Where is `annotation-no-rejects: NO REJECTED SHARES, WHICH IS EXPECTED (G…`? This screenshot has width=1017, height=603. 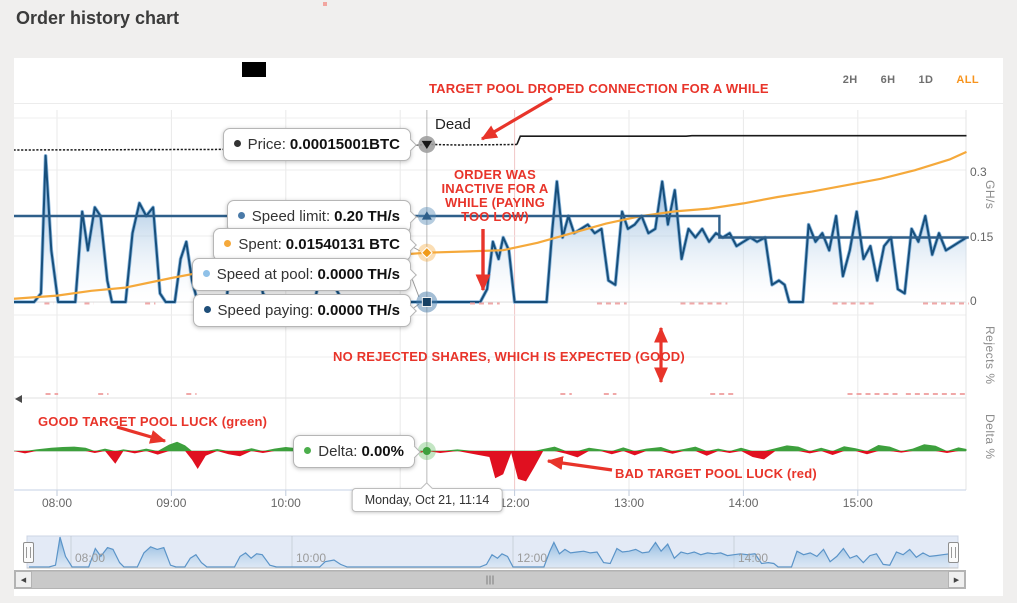
annotation-no-rejects: NO REJECTED SHARES, WHICH IS EXPECTED (G… is located at coordinates (509, 356).